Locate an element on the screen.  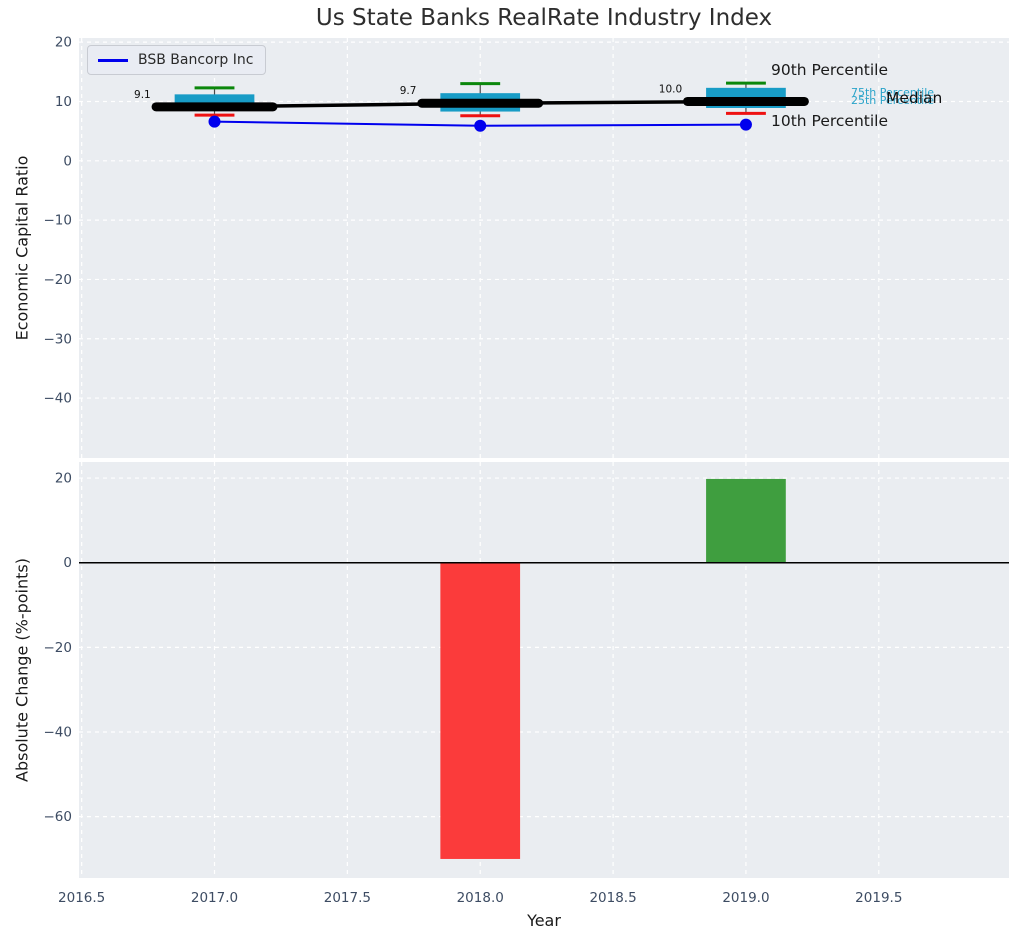
chart-title: Us State Banks RealRate Industry Index is located at coordinates (544, 18).